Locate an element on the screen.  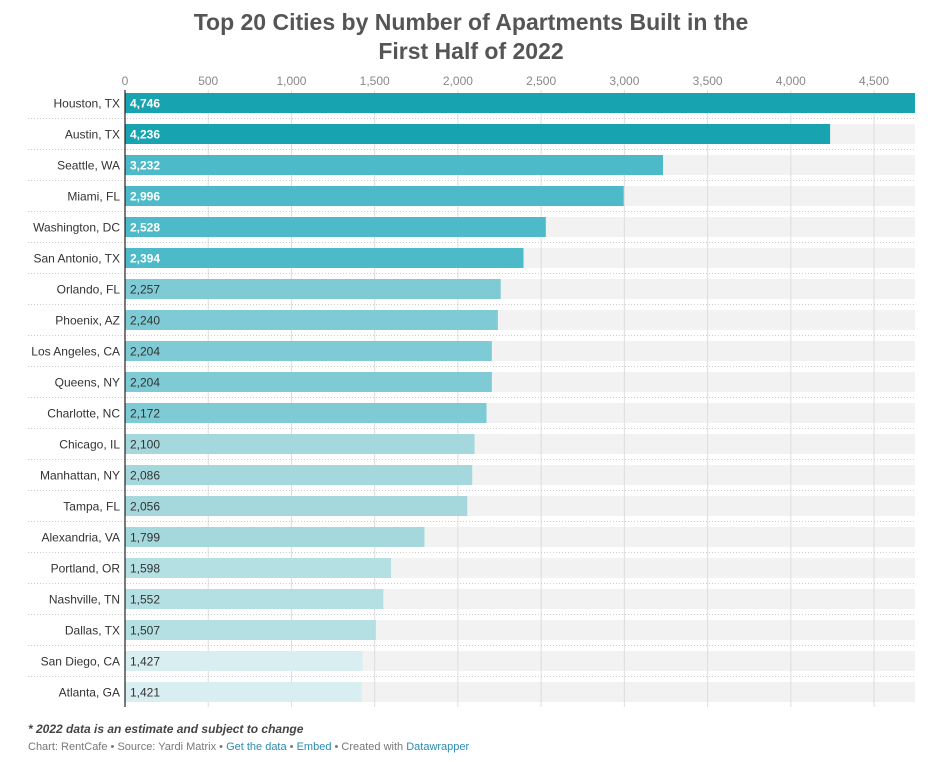
category-label: Charlotte, NC is located at coordinates (83, 414).